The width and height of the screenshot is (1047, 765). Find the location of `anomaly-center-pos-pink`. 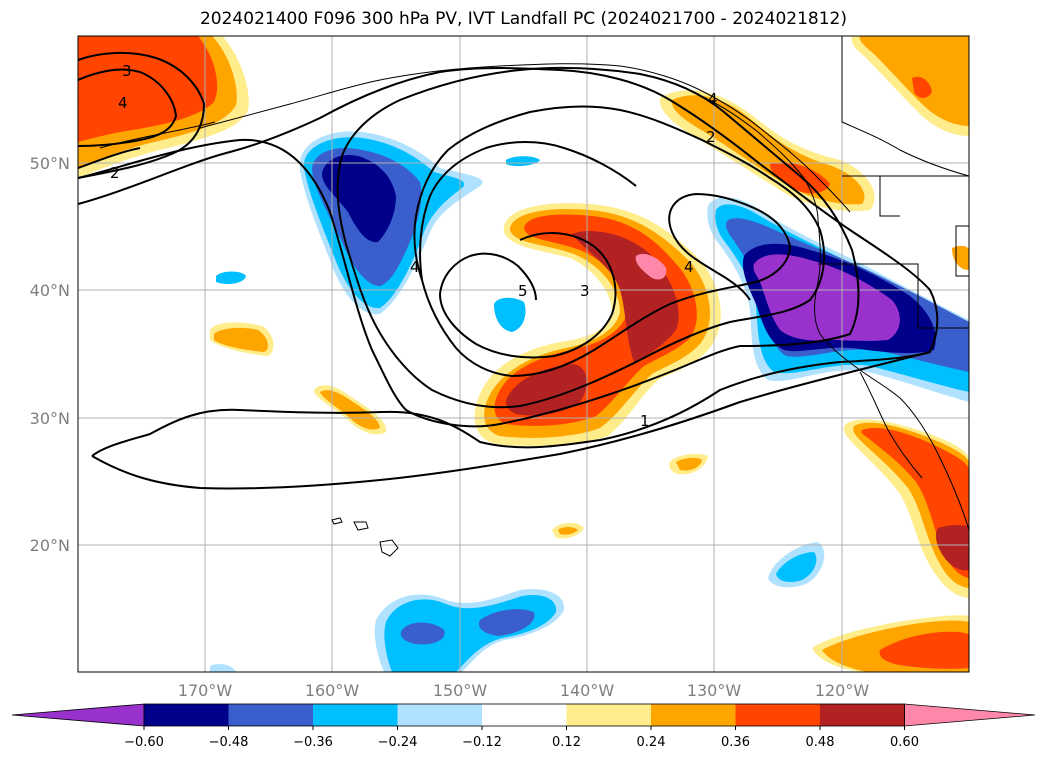

anomaly-center-pos-pink is located at coordinates (651, 266).